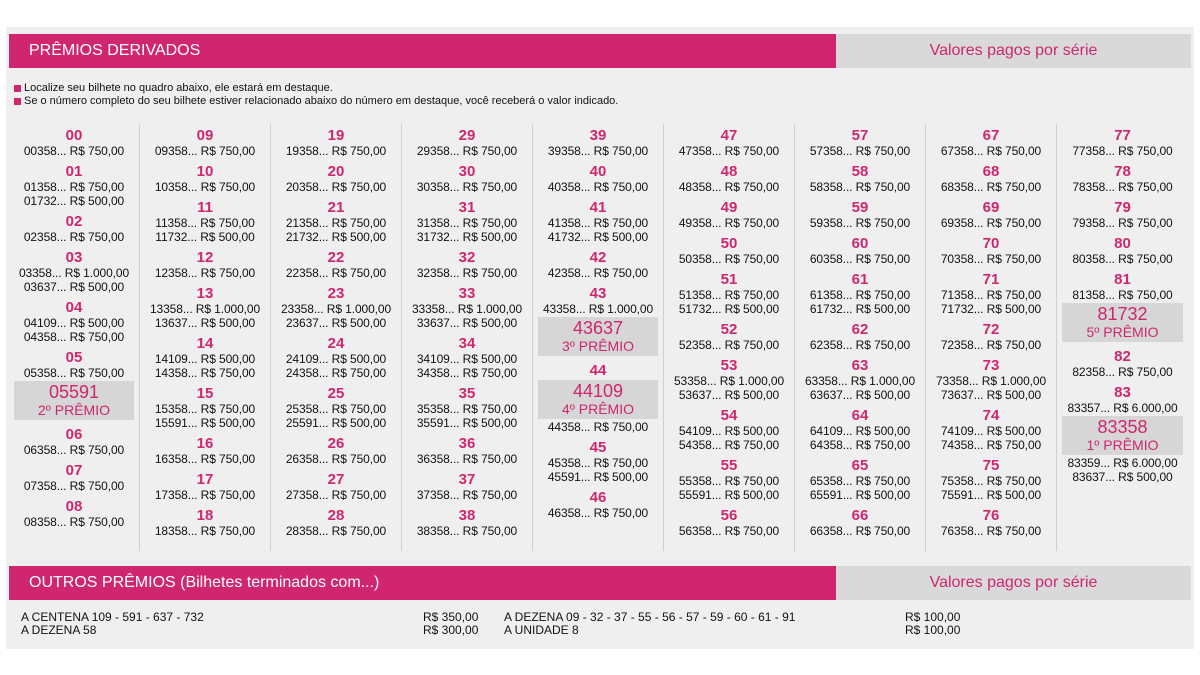  Describe the element at coordinates (422, 51) in the screenshot. I see `section-title: PRÊMIOS DERIVADOS` at that location.